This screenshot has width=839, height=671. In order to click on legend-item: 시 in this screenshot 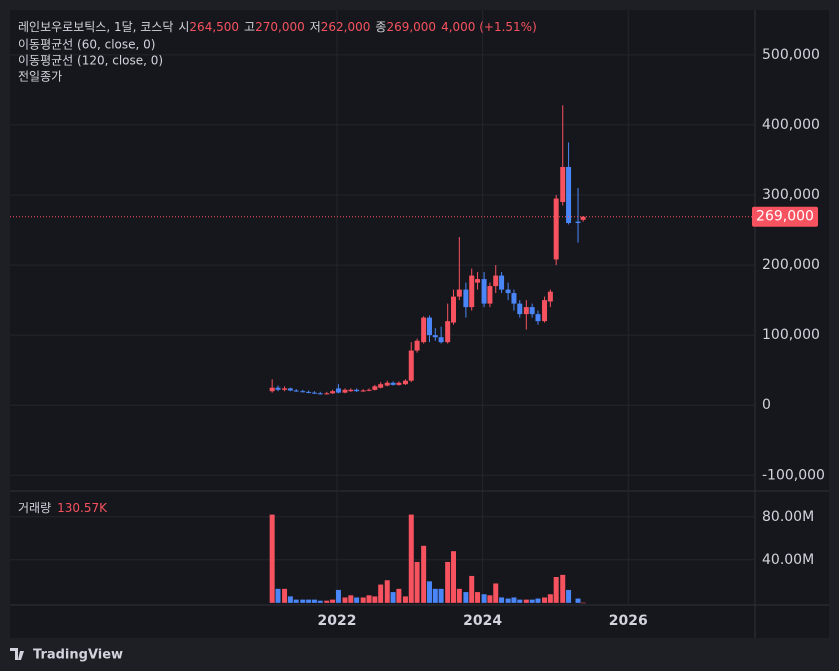, I will do `click(183, 27)`.